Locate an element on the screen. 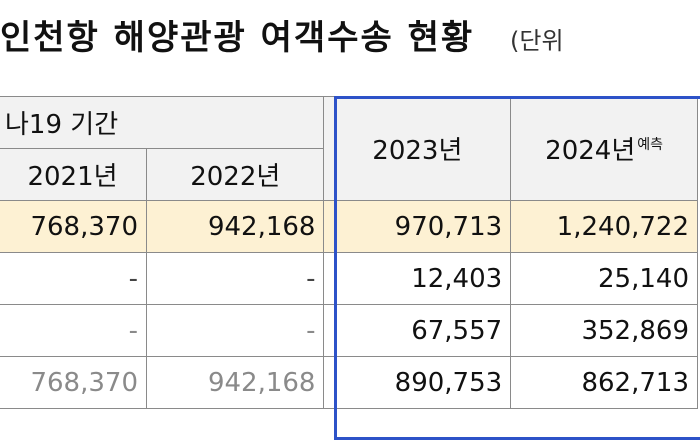  header-2021: 2021년 is located at coordinates (73, 174).